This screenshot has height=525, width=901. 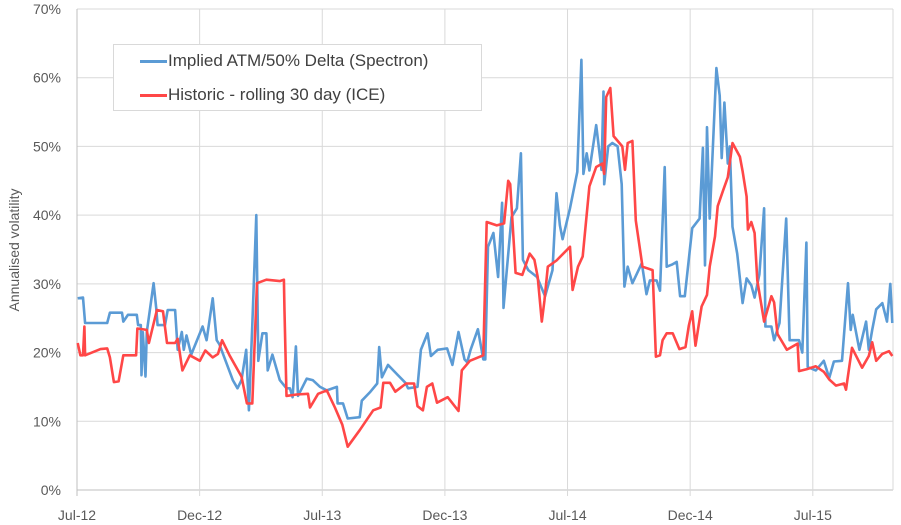 What do you see at coordinates (153, 95) in the screenshot?
I see `legend-swatch-historic` at bounding box center [153, 95].